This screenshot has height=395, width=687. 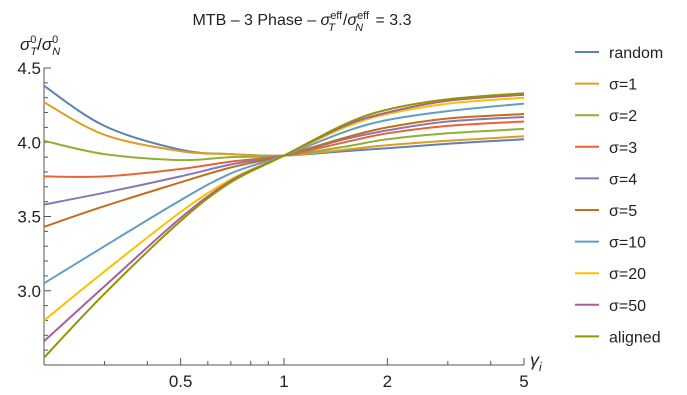 I want to click on legend-label-0: random, so click(x=636, y=53).